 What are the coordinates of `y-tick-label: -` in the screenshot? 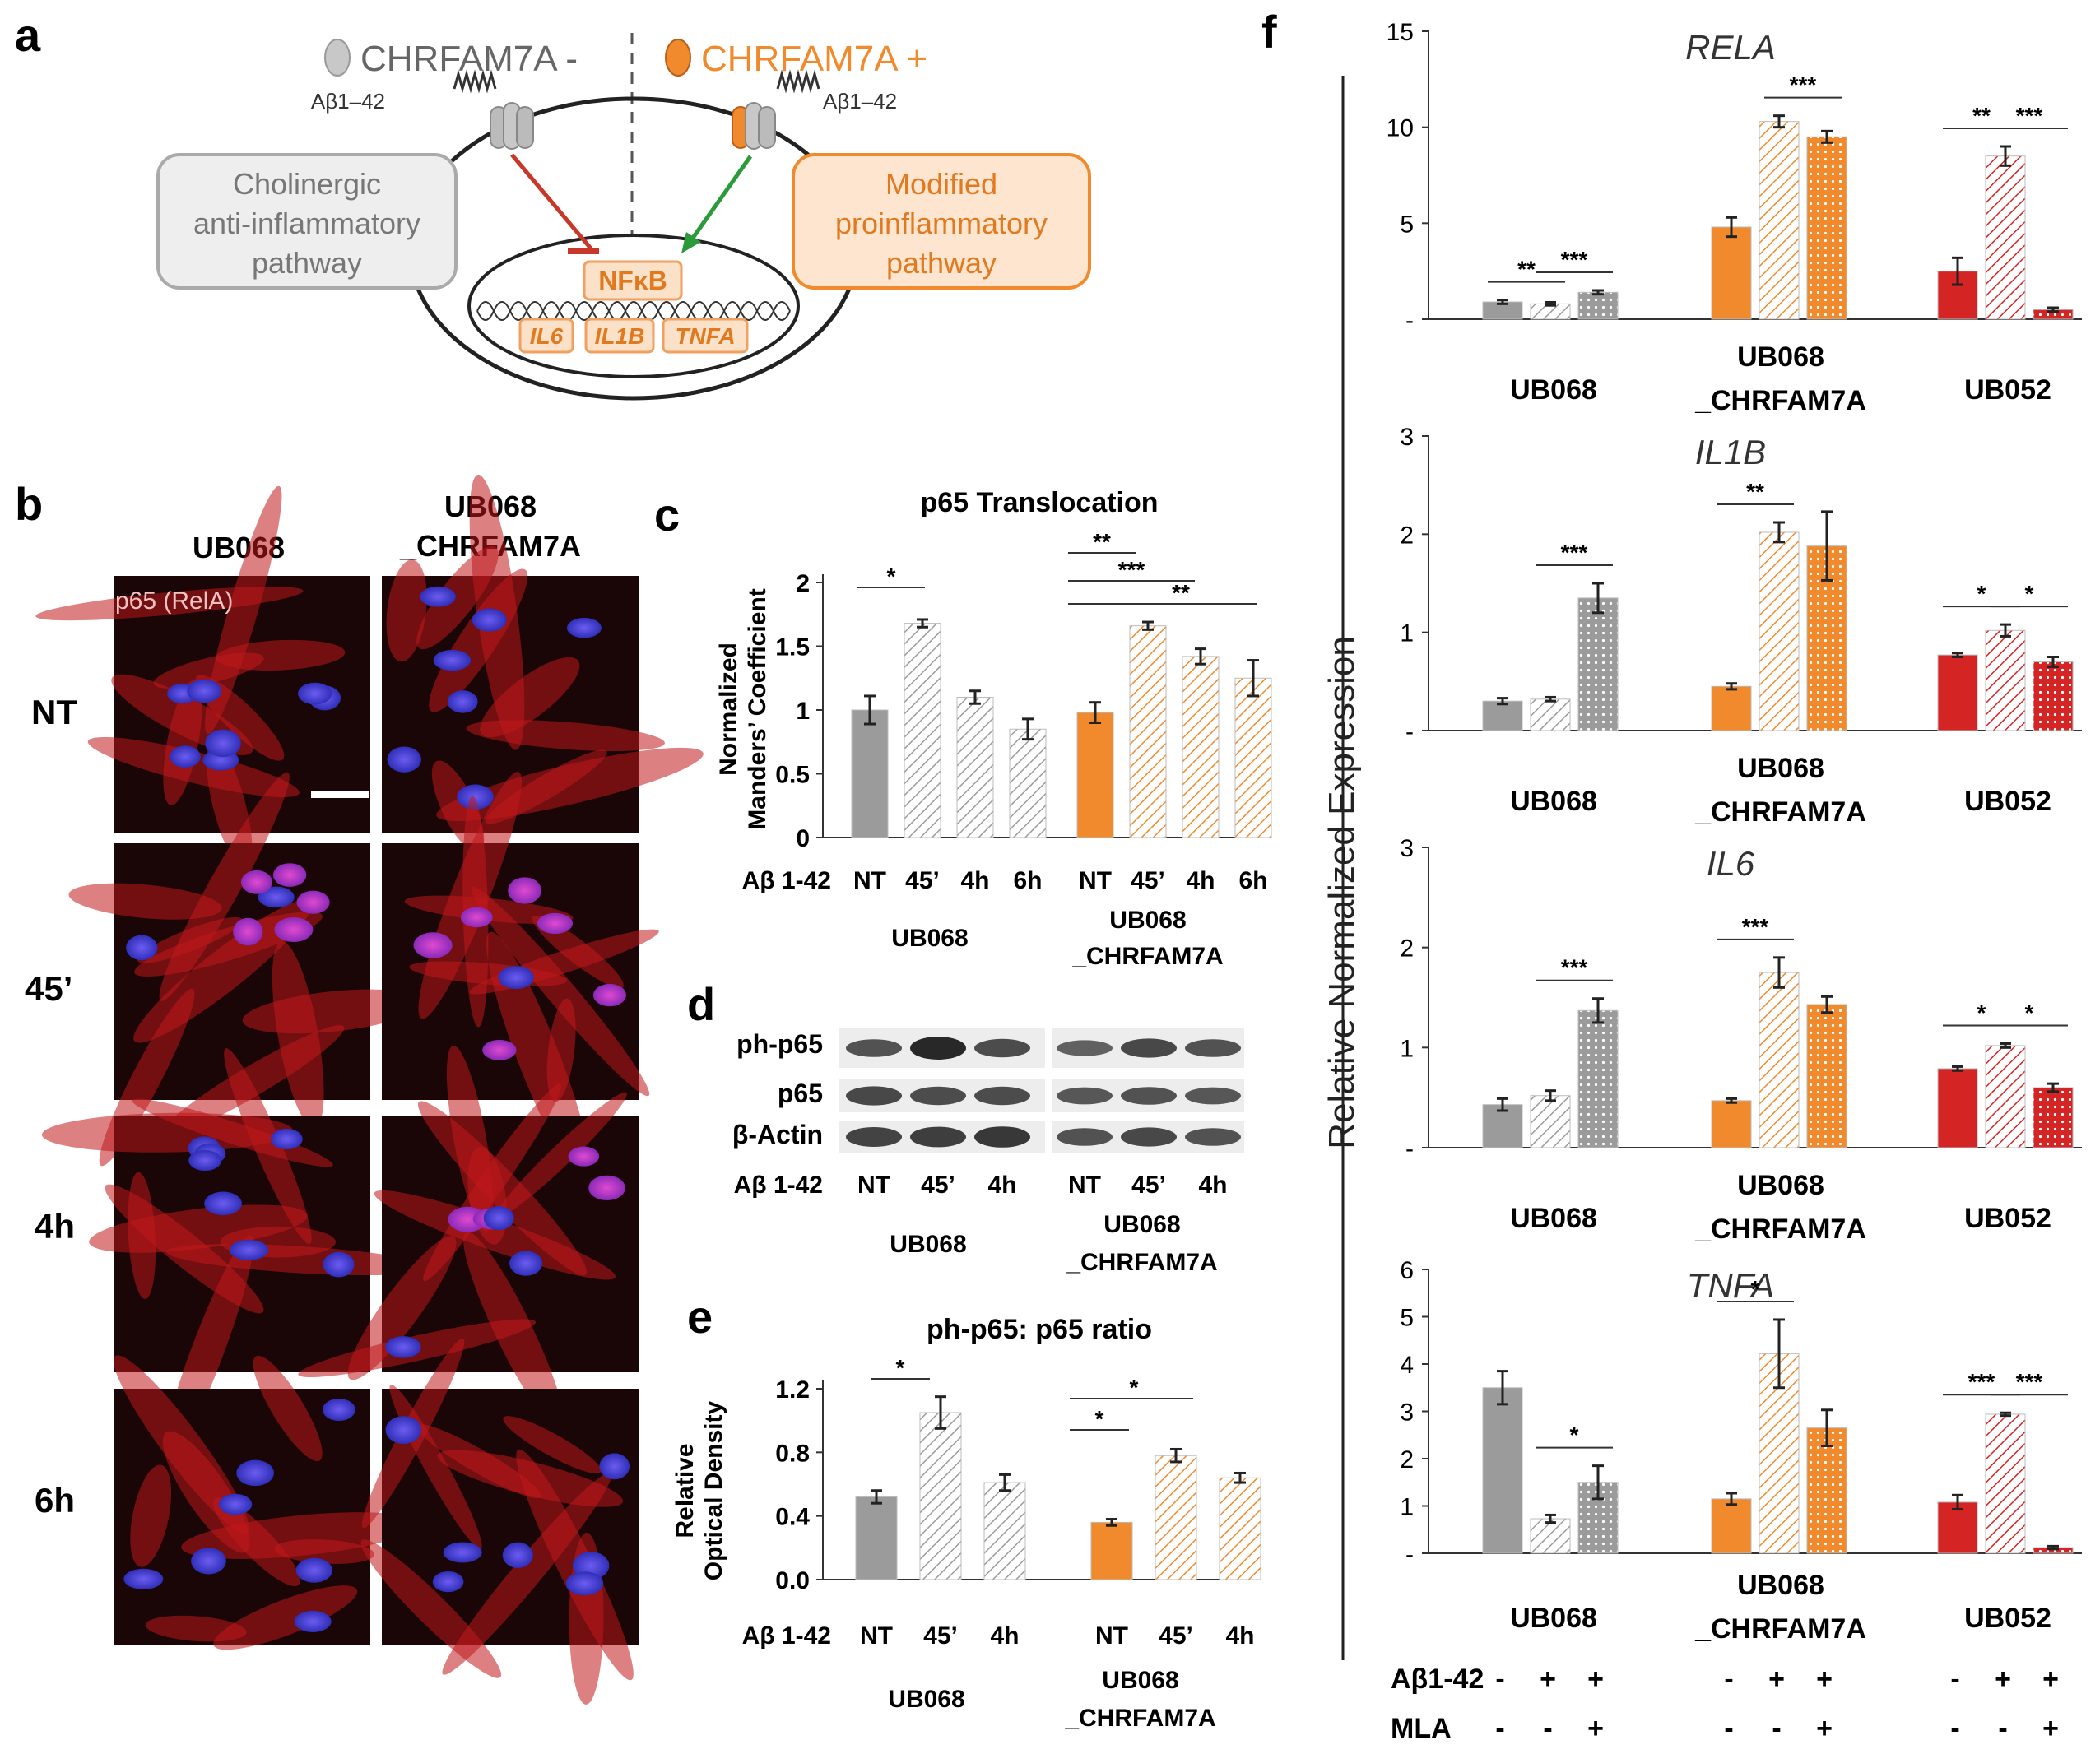 It's located at (1409, 1148).